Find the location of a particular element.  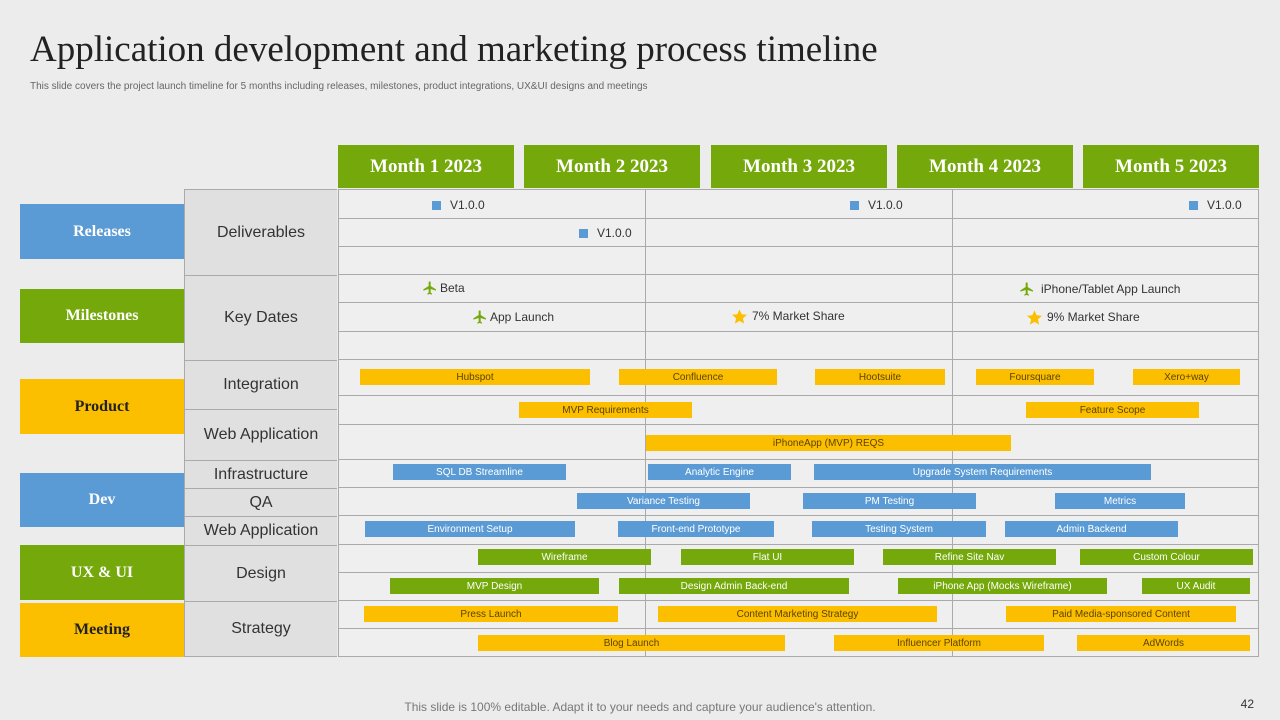

task-bar: Environment Setup is located at coordinates (470, 529).